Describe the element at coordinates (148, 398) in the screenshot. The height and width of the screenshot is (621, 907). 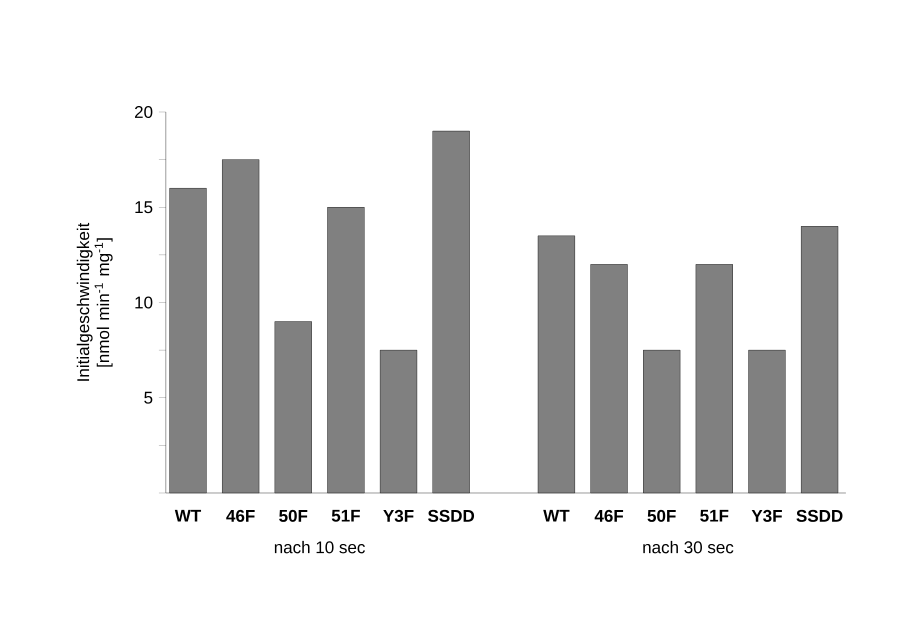
I see `y-tick-label: 5` at that location.